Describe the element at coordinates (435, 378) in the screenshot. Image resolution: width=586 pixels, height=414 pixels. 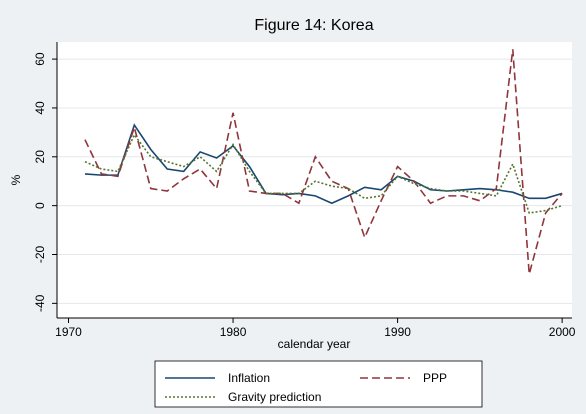
I see `legend-label: PPP` at that location.